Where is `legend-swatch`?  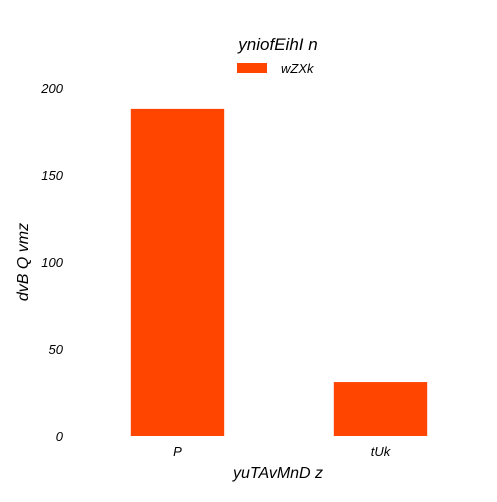
legend-swatch is located at coordinates (252, 68).